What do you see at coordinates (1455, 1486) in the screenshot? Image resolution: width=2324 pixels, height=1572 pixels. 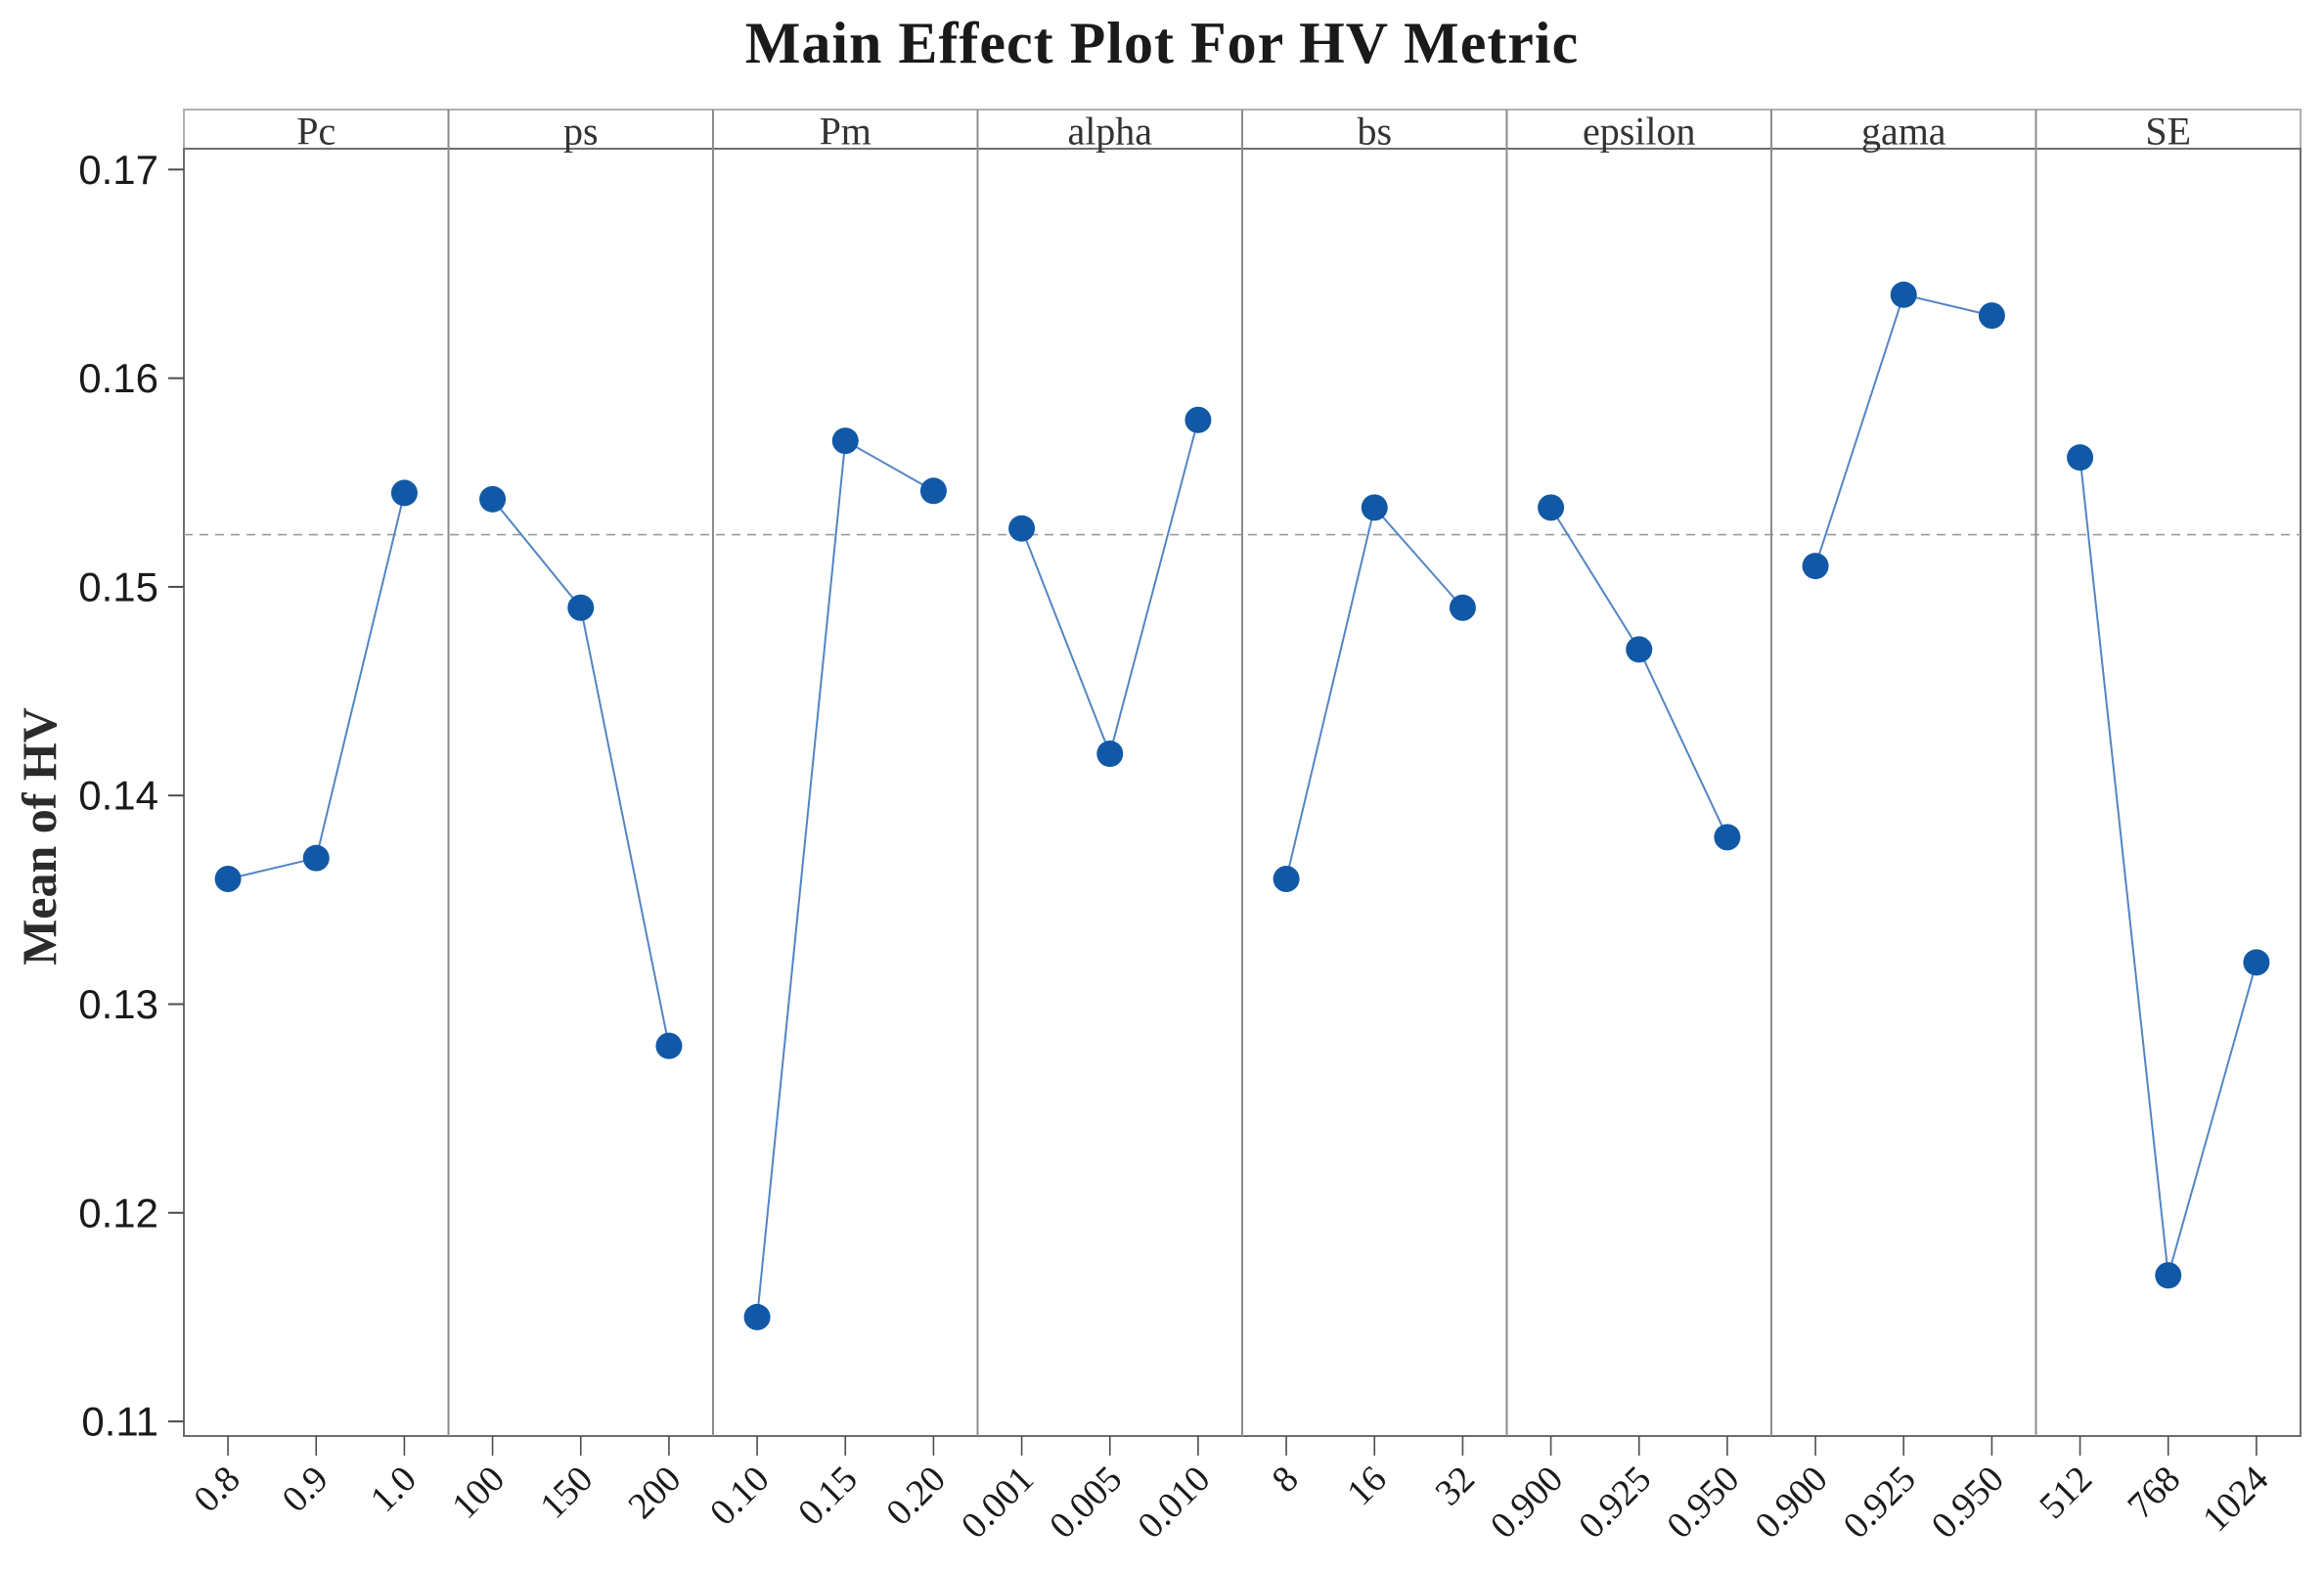 I see `x-tick-label: 32` at bounding box center [1455, 1486].